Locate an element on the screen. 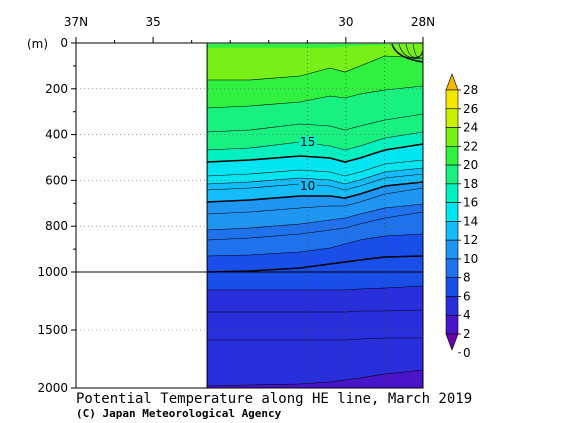  colorbar-label-26: 26 is located at coordinates (470, 109).